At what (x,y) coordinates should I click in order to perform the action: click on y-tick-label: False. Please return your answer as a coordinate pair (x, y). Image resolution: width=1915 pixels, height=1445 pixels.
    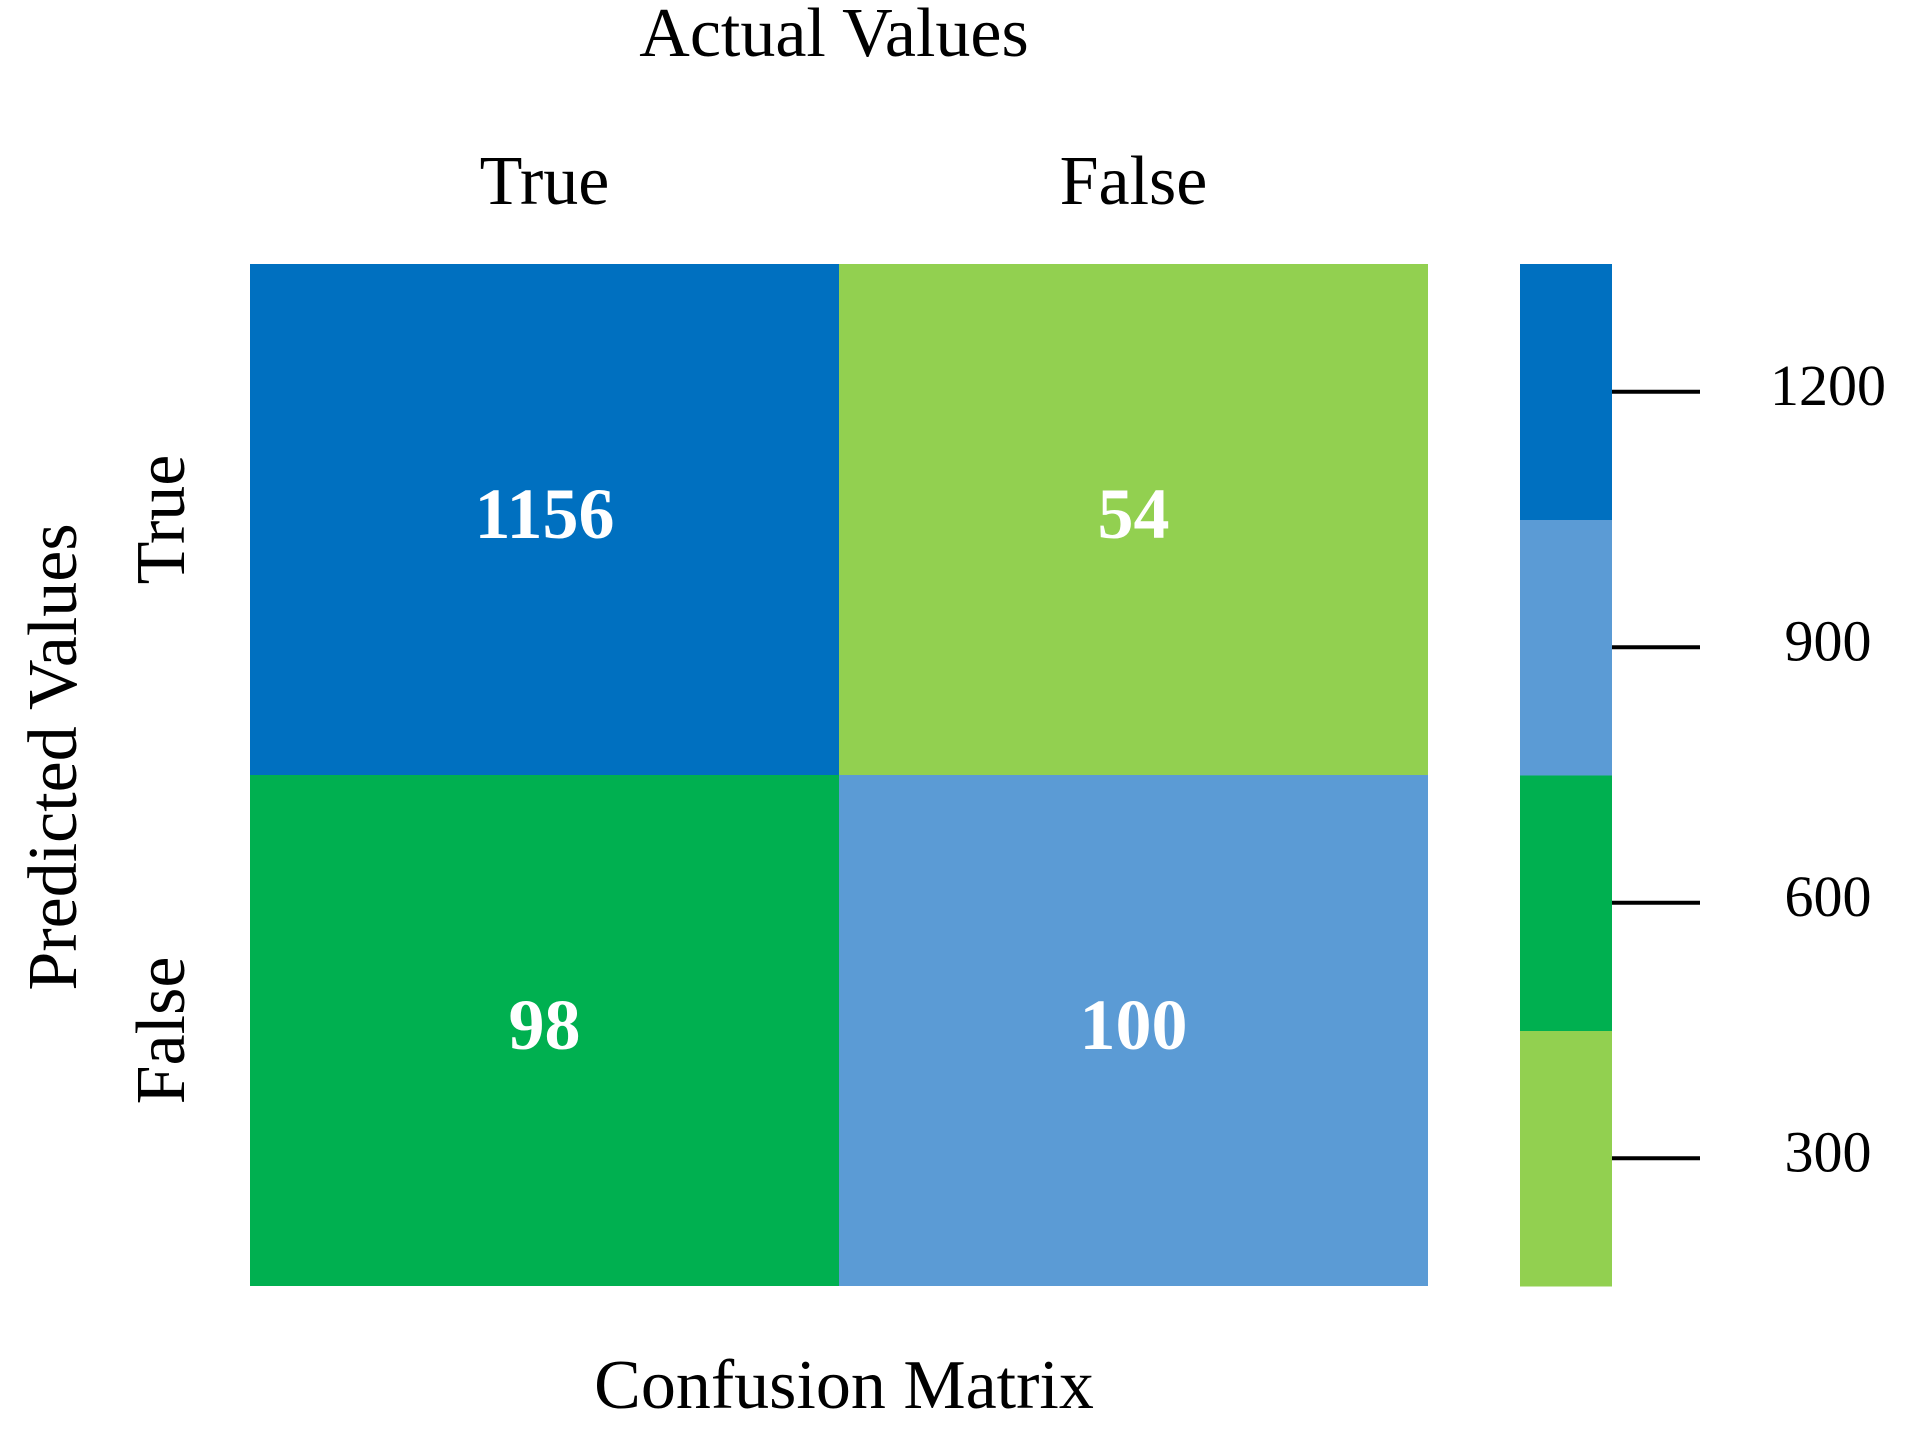
    Looking at the image, I should click on (161, 1031).